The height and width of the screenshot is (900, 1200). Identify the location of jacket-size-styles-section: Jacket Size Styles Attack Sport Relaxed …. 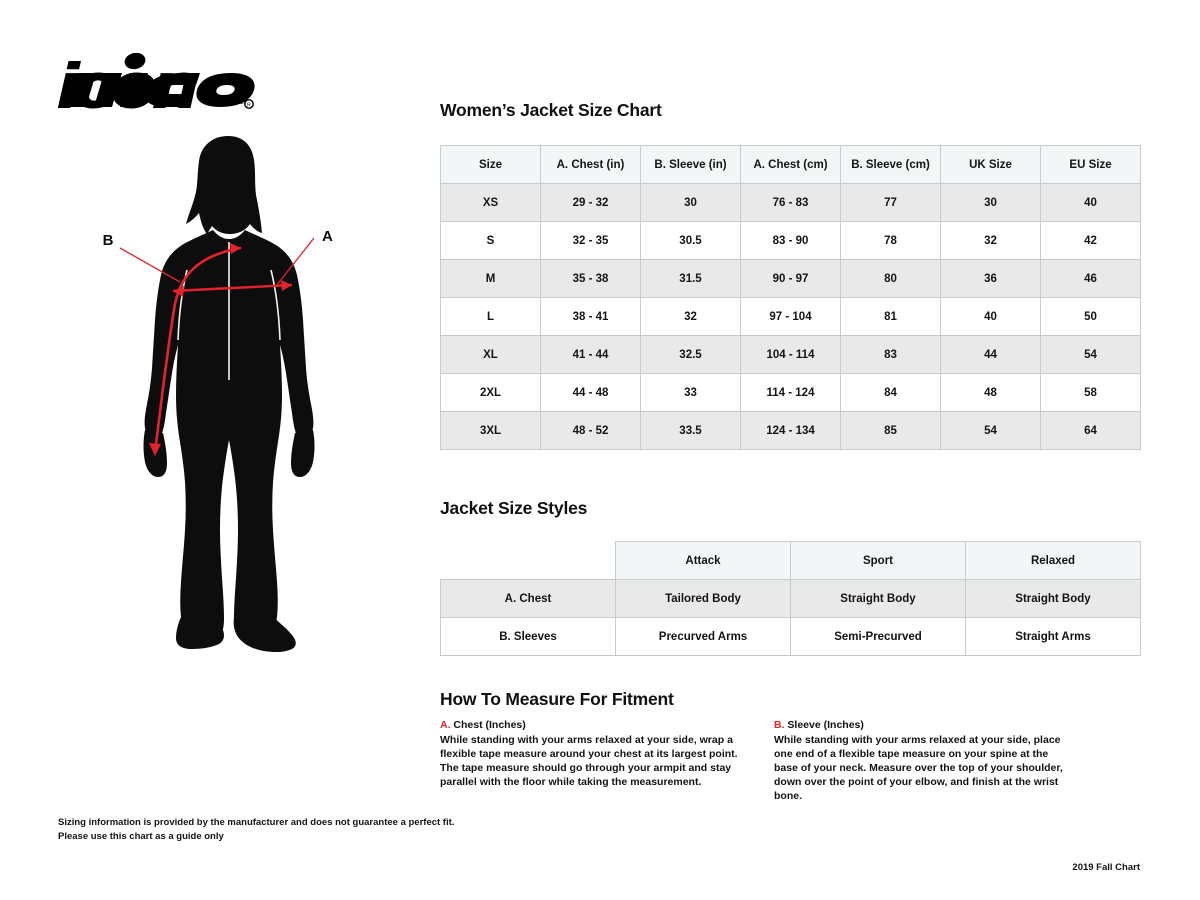
(790, 577).